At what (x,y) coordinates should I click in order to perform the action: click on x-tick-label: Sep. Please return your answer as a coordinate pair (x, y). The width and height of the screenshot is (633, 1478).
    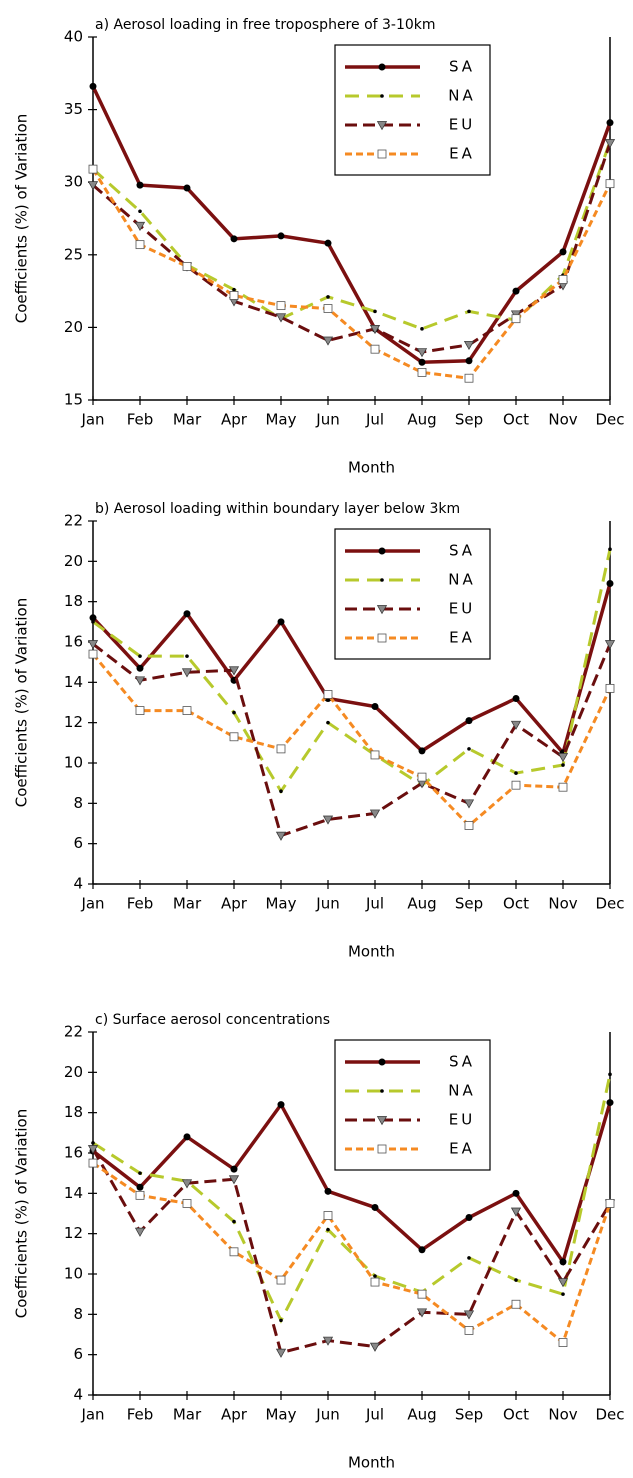
    Looking at the image, I should click on (469, 420).